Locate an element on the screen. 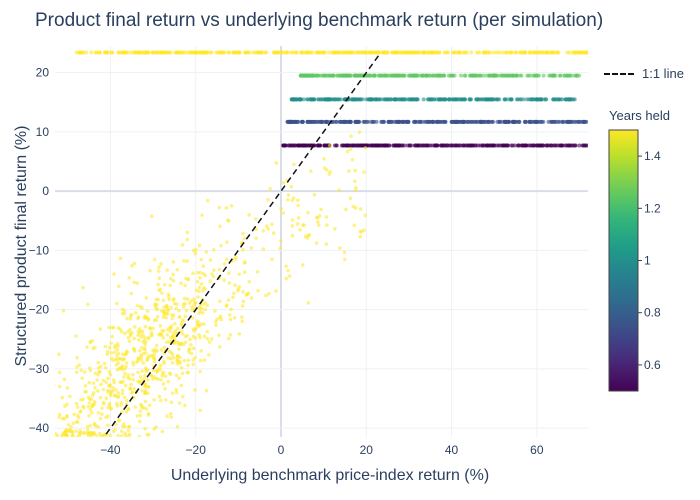  colorbar-tick-label: 0.8 is located at coordinates (652, 313).